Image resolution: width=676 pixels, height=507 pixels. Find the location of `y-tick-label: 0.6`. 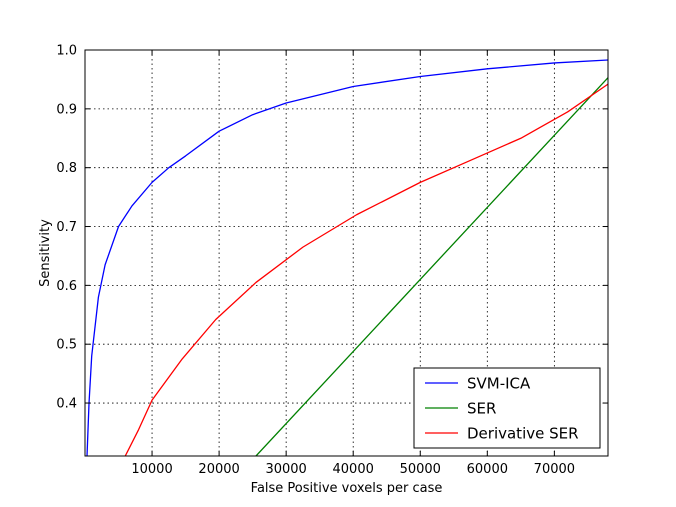

y-tick-label: 0.6 is located at coordinates (66, 286).